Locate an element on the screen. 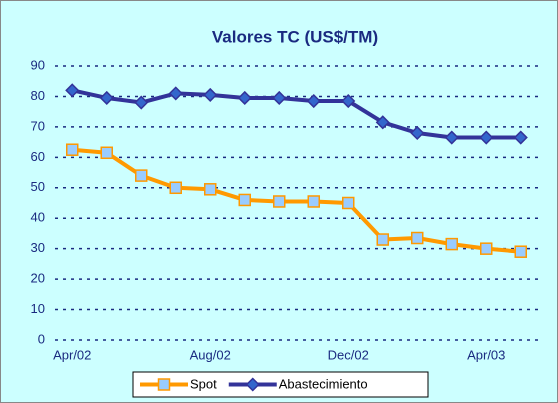  legend-label: Abastecimiento is located at coordinates (323, 383).